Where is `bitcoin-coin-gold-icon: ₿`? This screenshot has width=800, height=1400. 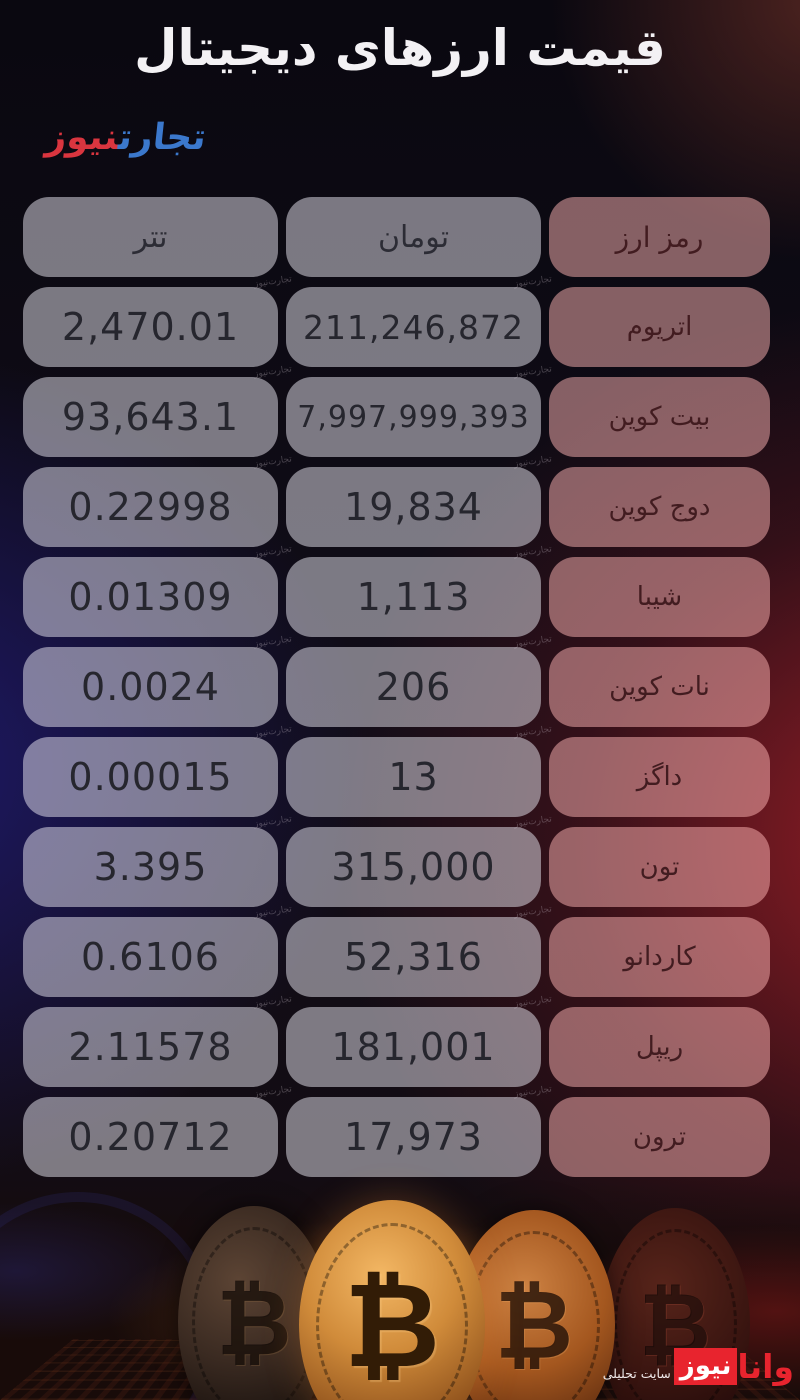
bitcoin-coin-gold-icon: ₿ is located at coordinates (392, 1300).